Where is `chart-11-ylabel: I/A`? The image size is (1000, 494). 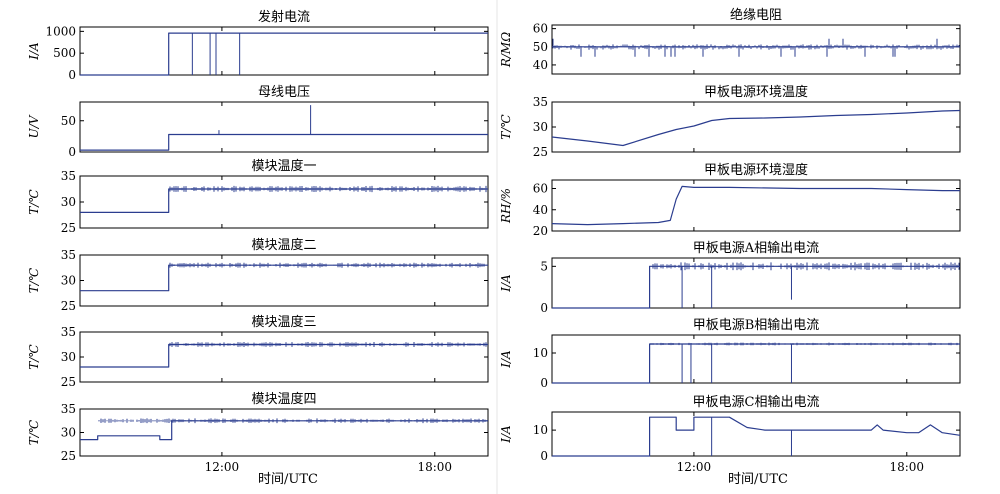
chart-11-ylabel: I/A is located at coordinates (506, 434).